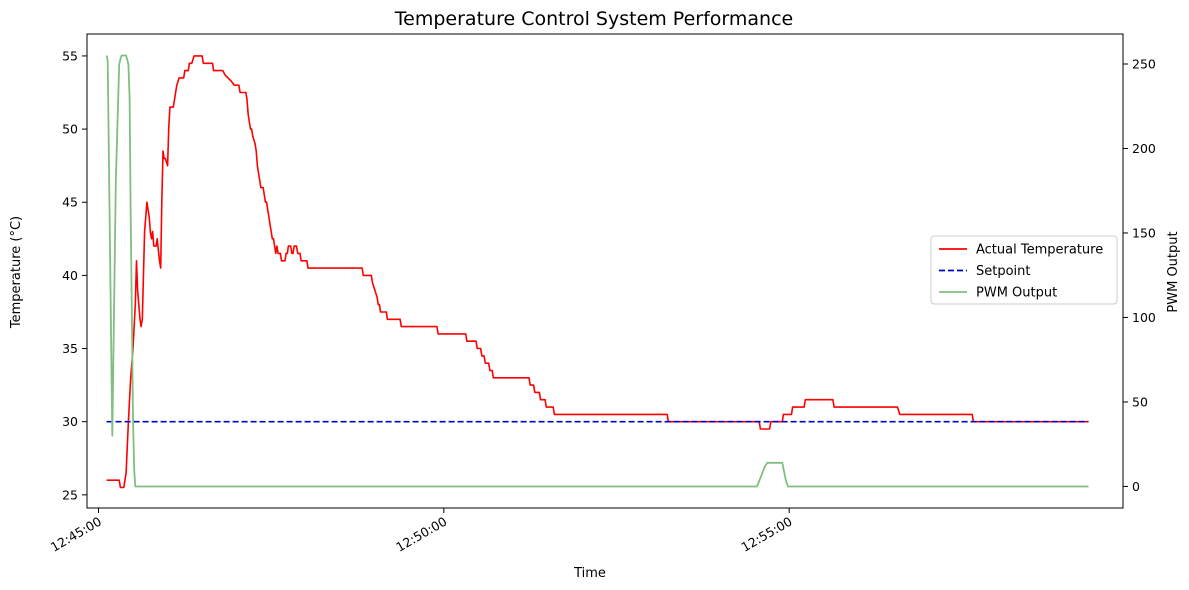 This screenshot has height=590, width=1189. Describe the element at coordinates (1136, 486) in the screenshot. I see `y2-tick-label: 0` at that location.